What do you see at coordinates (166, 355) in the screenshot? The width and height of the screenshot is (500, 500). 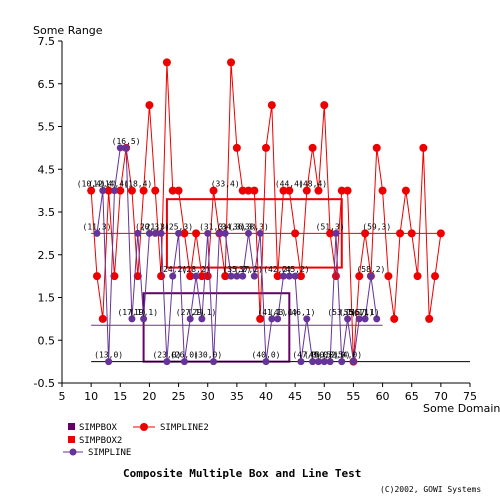 I see `data-label: (23,0)` at bounding box center [166, 355].